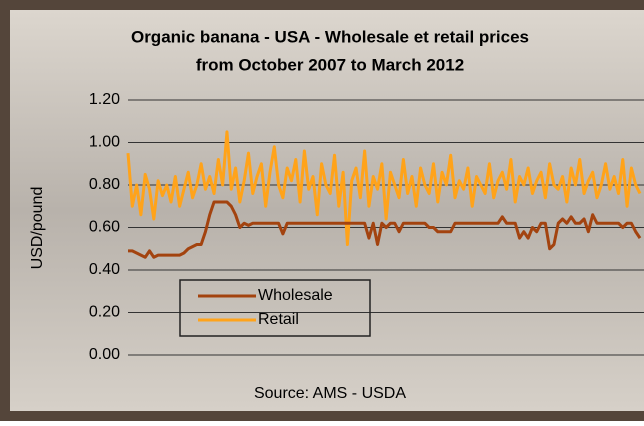  Describe the element at coordinates (104, 312) in the screenshot. I see `y-tick-label: 0.20` at that location.